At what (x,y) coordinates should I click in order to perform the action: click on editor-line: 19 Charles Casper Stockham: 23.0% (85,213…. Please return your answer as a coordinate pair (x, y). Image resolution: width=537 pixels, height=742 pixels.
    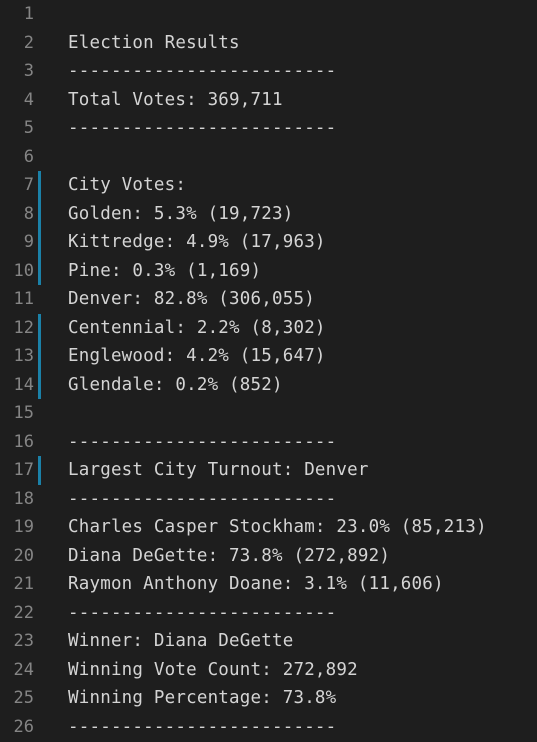
    Looking at the image, I should click on (268, 527).